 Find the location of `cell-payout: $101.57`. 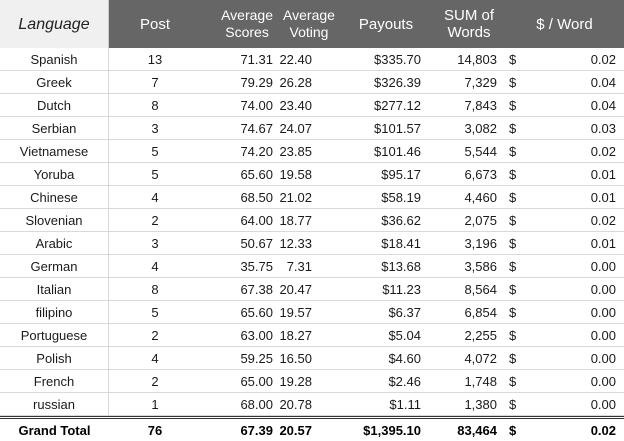

cell-payout: $101.57 is located at coordinates (397, 128).